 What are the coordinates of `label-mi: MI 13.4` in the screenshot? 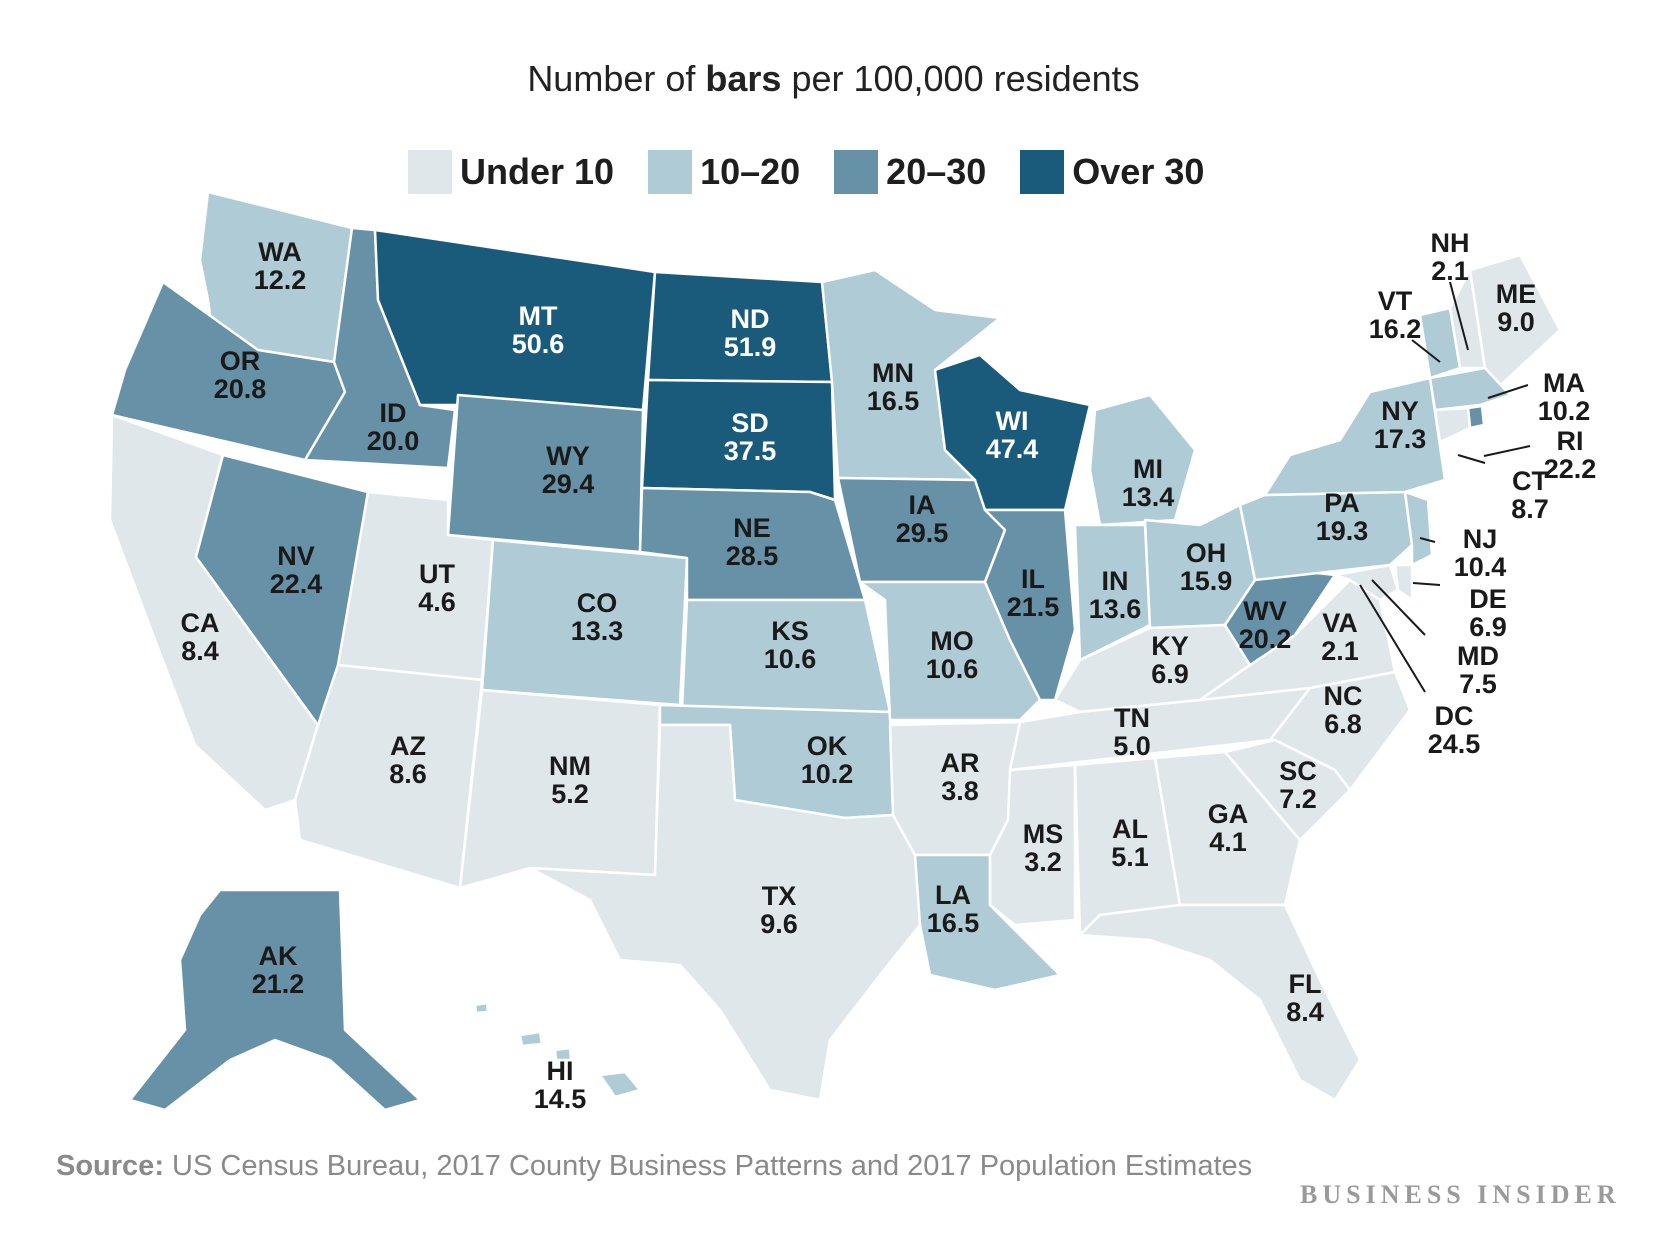 It's located at (1148, 483).